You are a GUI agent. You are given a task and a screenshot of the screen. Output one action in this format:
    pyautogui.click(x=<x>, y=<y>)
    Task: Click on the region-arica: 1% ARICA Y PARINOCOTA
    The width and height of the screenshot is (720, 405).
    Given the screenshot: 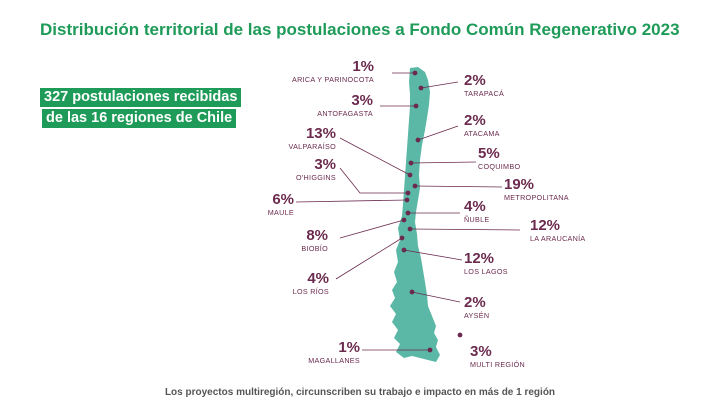 What is the action you would take?
    pyautogui.click(x=319, y=71)
    